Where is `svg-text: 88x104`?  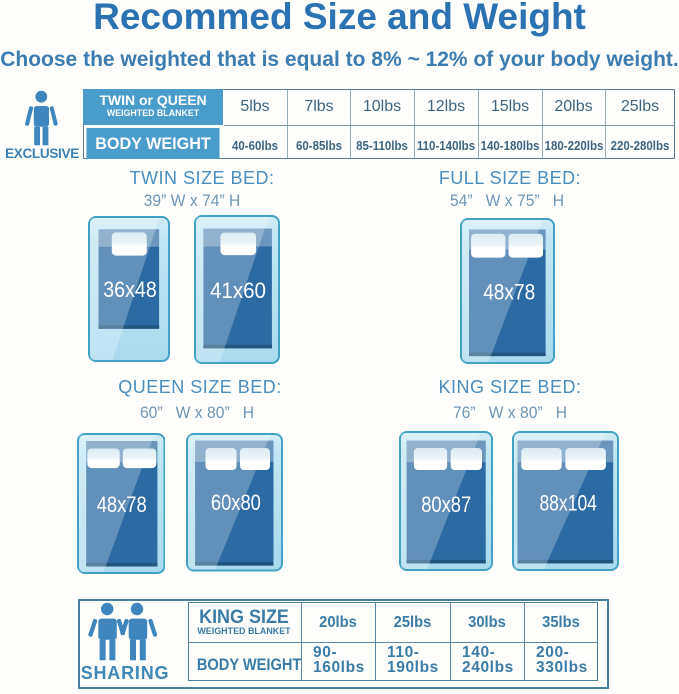
svg-text: 88x104 is located at coordinates (568, 502).